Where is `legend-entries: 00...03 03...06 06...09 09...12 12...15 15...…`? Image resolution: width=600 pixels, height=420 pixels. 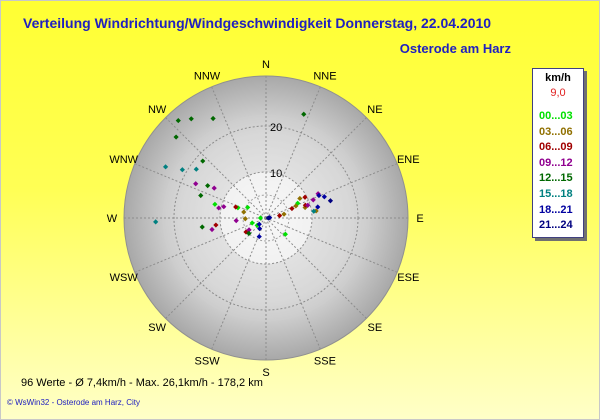
legend-entries: 00...03 03...06 06...09 09...12 12...15 15...… is located at coordinates (558, 171).